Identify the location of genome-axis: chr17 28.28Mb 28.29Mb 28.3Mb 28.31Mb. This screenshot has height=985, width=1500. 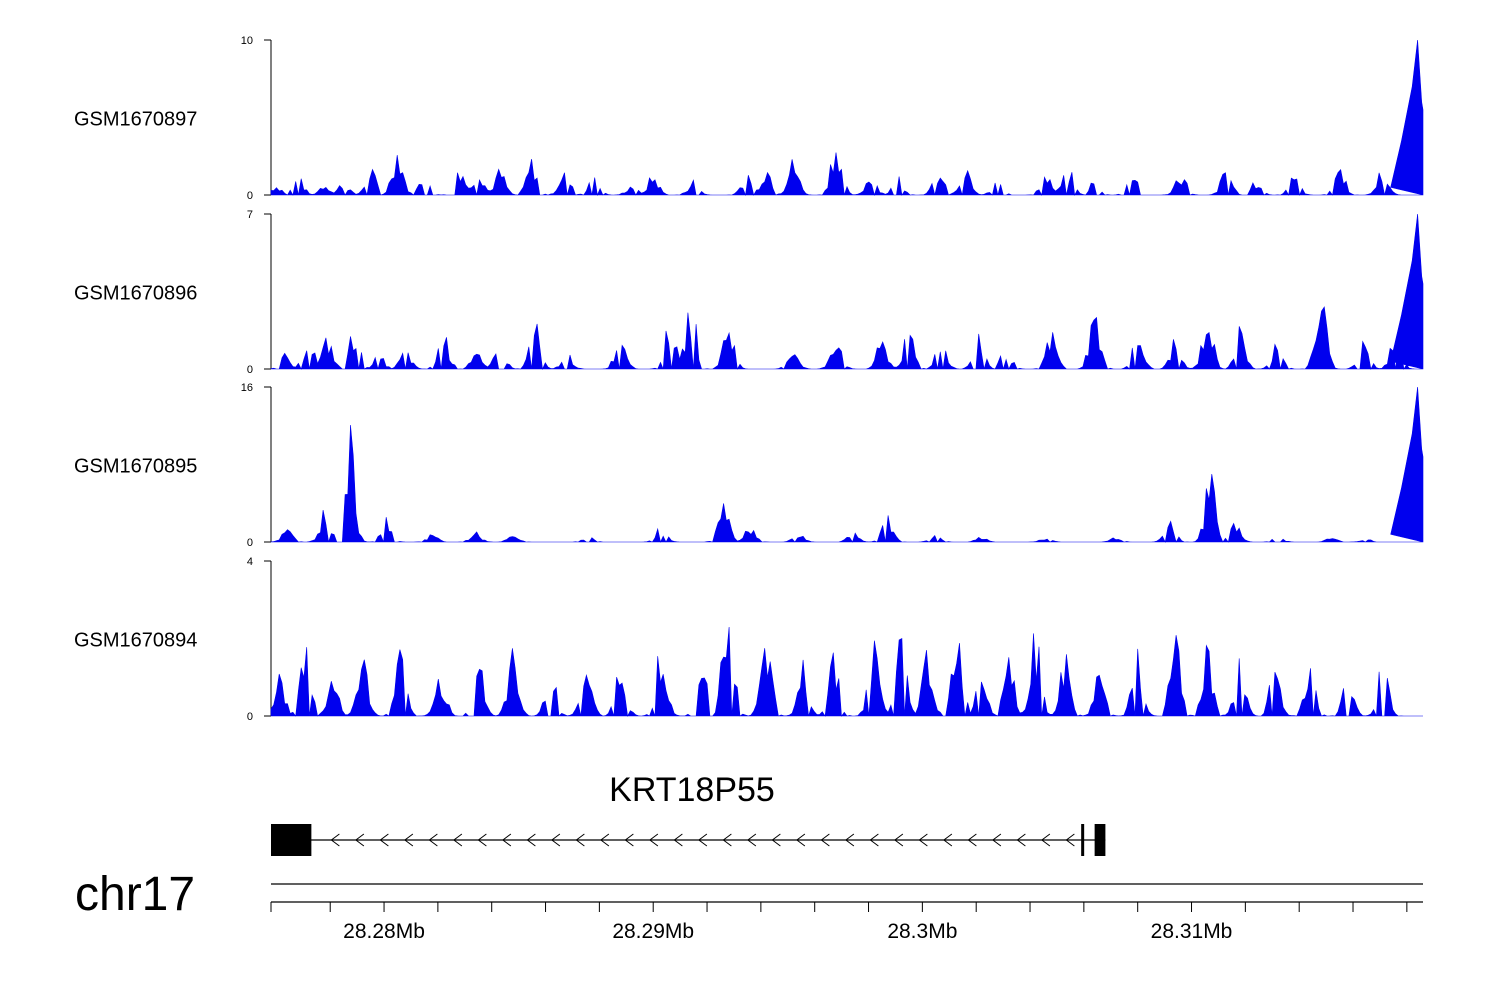
(749, 905).